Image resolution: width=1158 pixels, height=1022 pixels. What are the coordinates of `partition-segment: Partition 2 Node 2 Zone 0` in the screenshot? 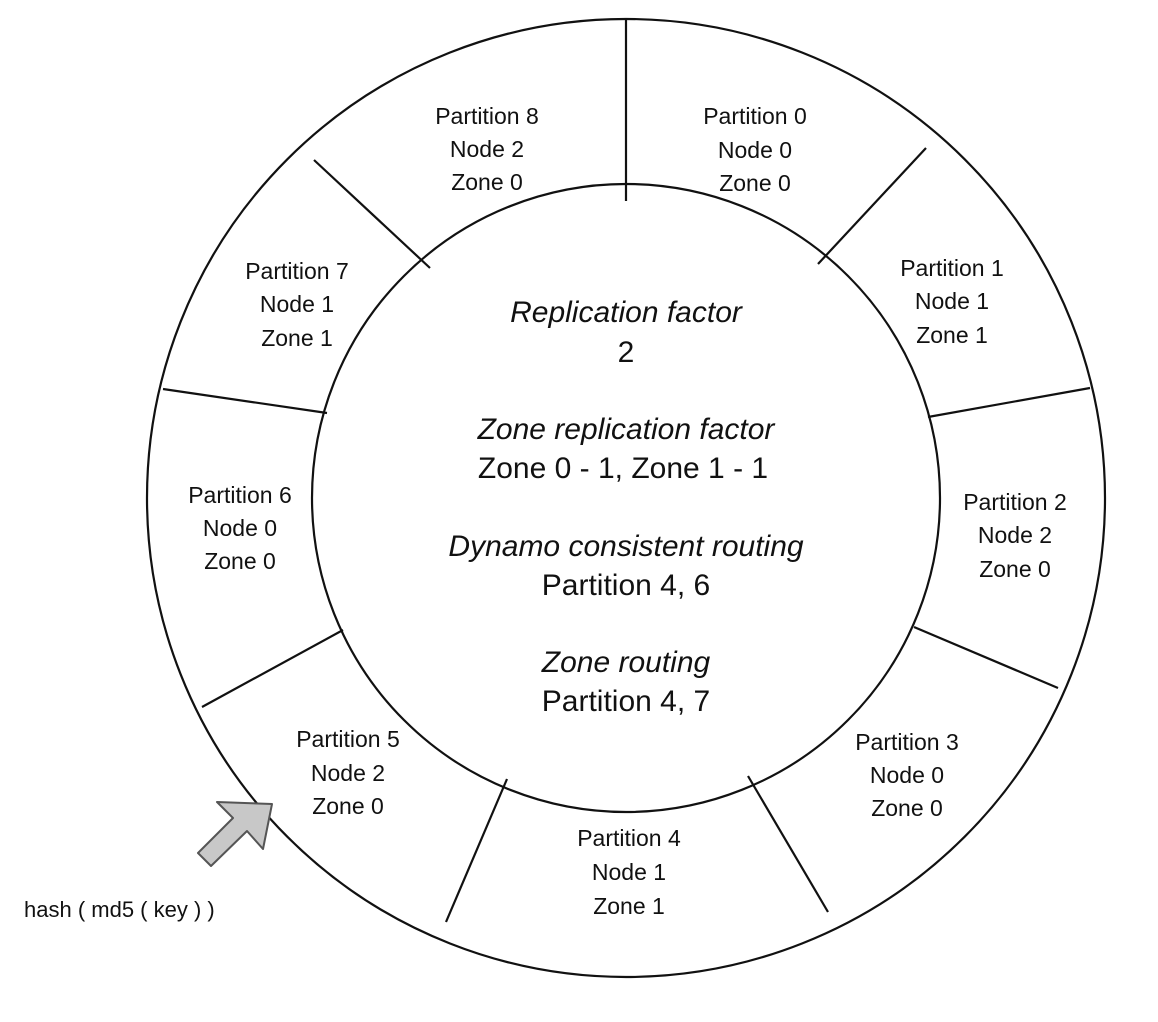 It's located at (1015, 535).